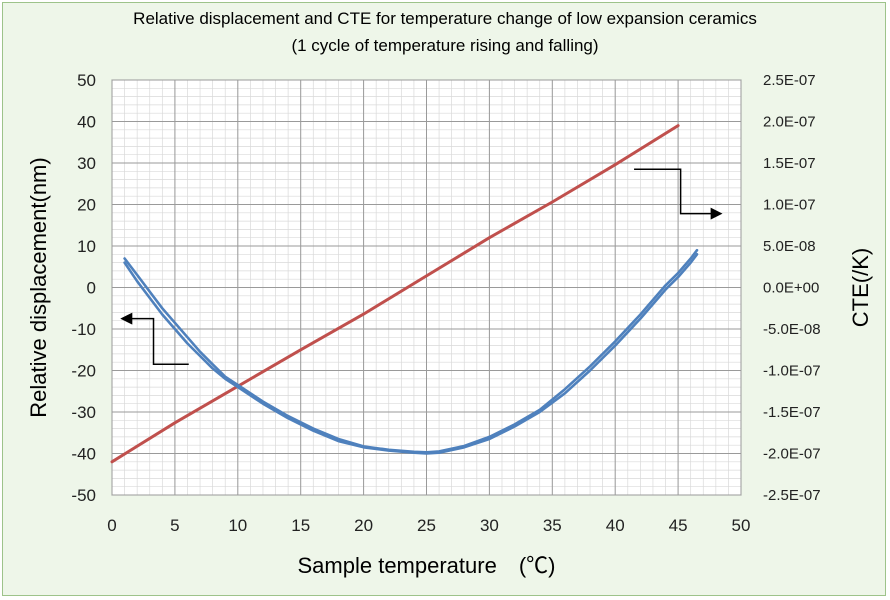  I want to click on left-tick-label: -40, so click(83, 454).